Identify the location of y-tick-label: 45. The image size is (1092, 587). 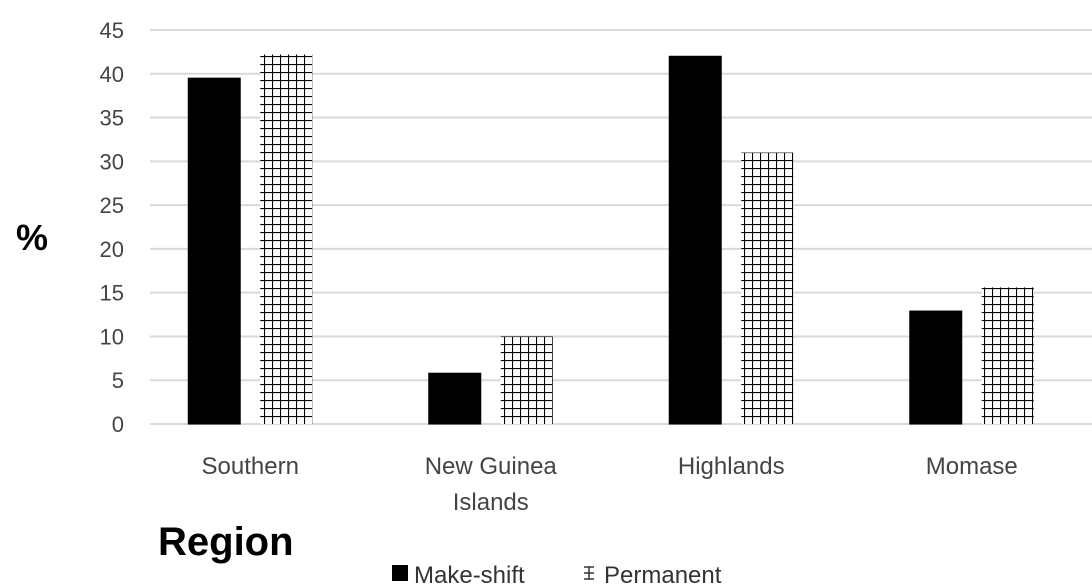
(112, 30).